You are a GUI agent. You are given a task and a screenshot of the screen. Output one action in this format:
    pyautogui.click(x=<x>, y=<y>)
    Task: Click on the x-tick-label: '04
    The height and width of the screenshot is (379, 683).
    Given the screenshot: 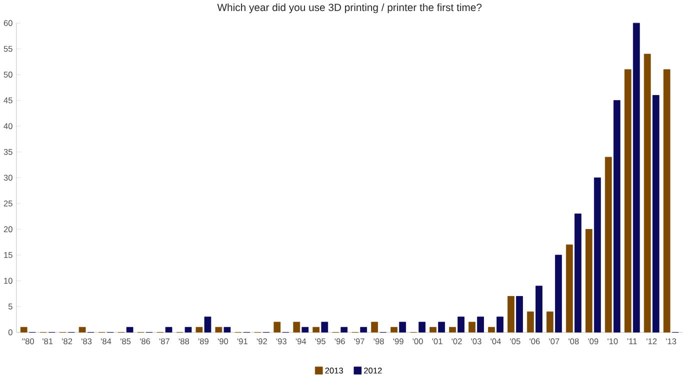 What is the action you would take?
    pyautogui.click(x=495, y=341)
    